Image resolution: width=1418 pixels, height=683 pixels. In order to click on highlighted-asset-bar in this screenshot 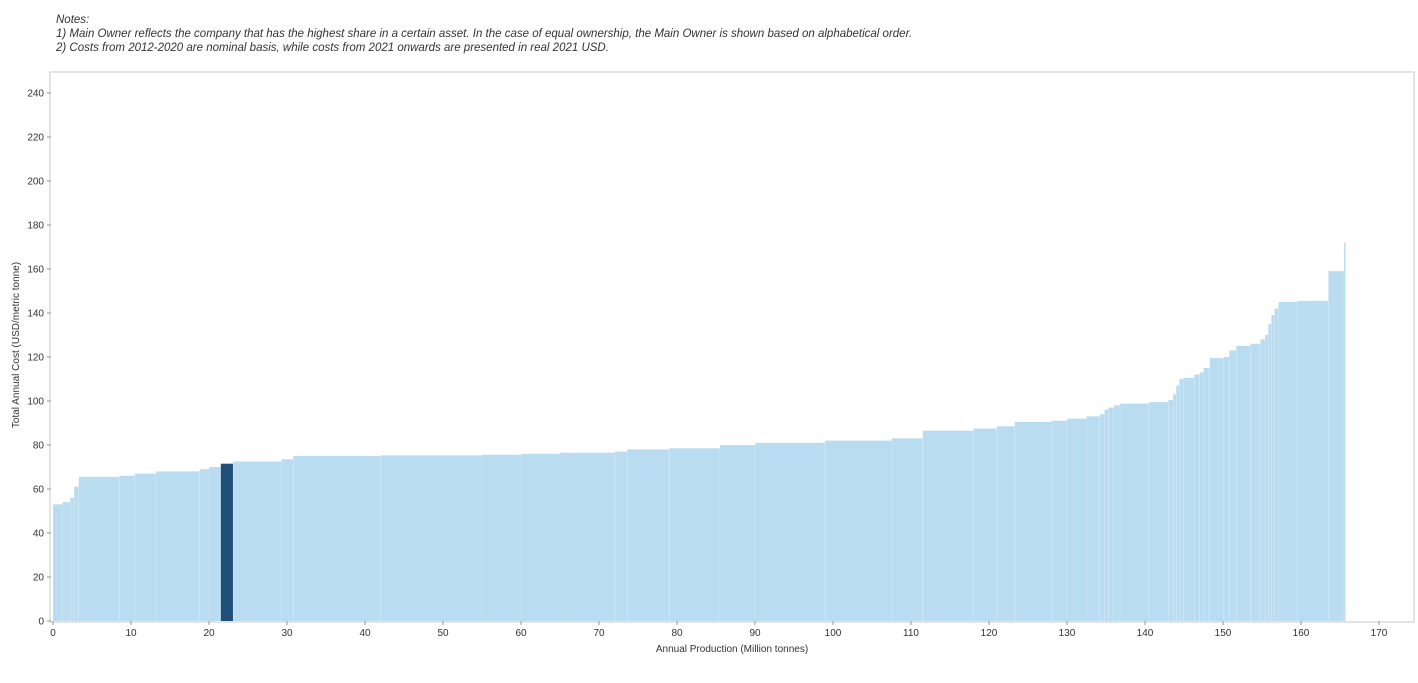, I will do `click(227, 542)`.